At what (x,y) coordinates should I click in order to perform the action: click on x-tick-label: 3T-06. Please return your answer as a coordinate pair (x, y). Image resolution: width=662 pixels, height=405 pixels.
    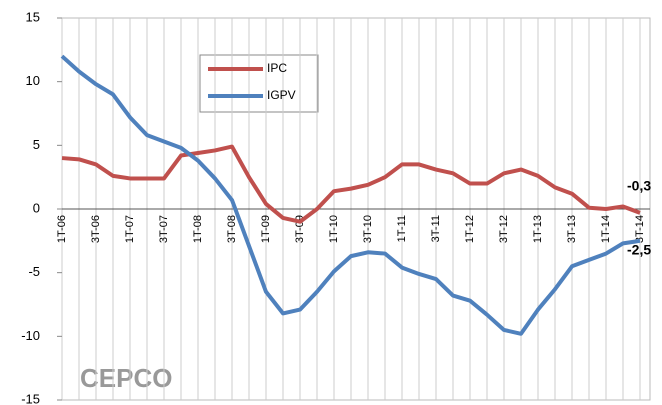
    Looking at the image, I should click on (96, 229).